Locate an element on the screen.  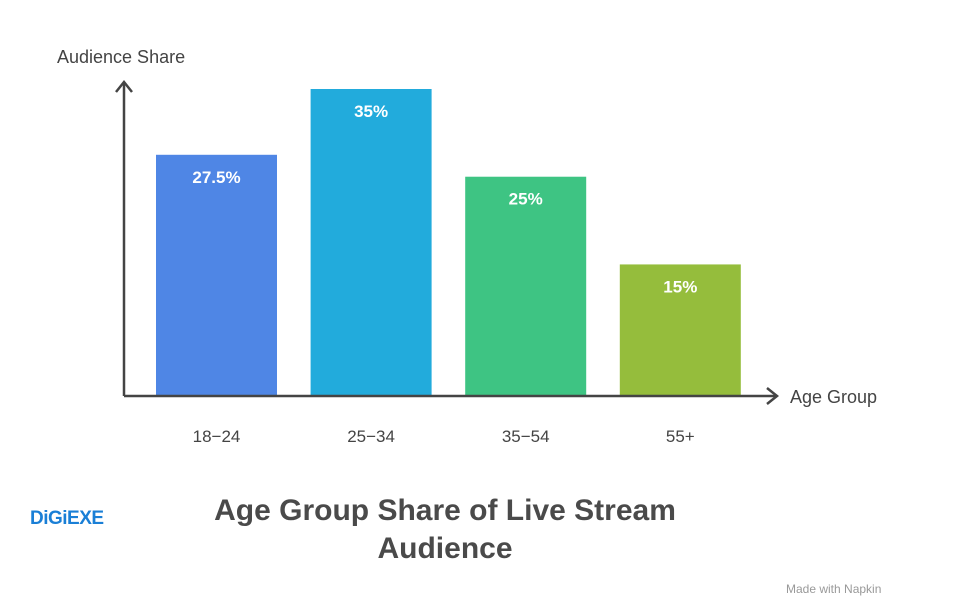
data-label: 27.5% is located at coordinates (216, 177).